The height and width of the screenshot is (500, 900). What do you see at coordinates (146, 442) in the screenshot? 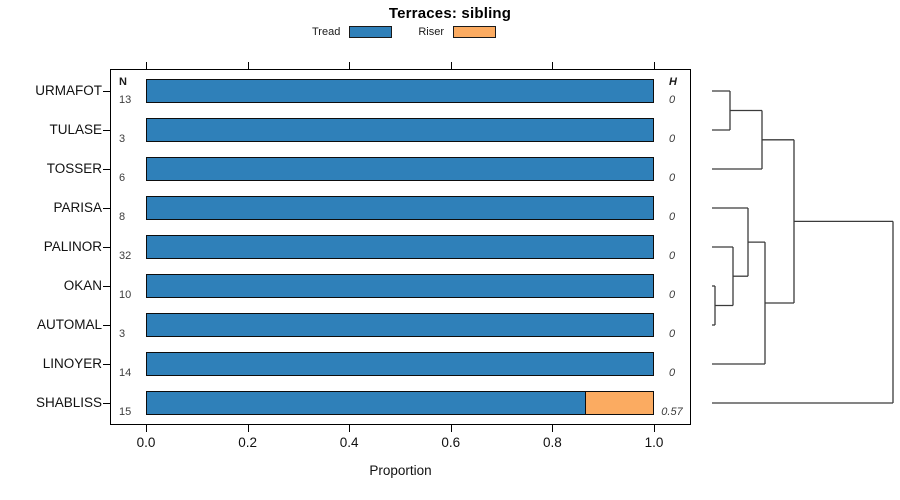
I see `x-tick-label: 0.0` at bounding box center [146, 442].